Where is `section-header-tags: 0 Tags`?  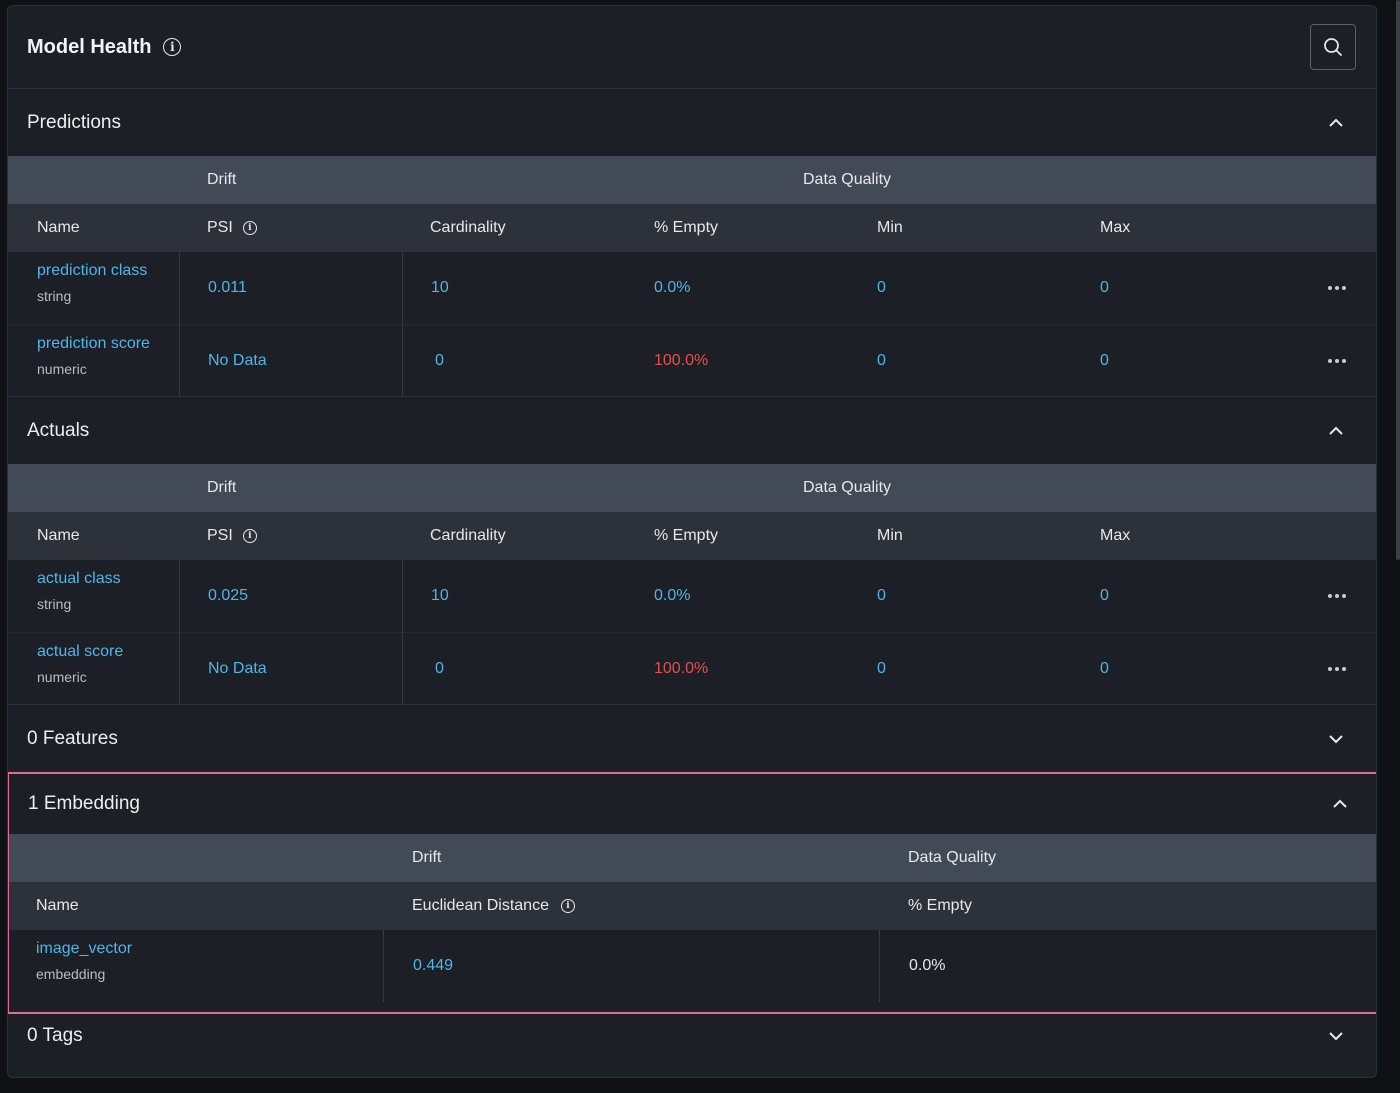 section-header-tags: 0 Tags is located at coordinates (692, 1036).